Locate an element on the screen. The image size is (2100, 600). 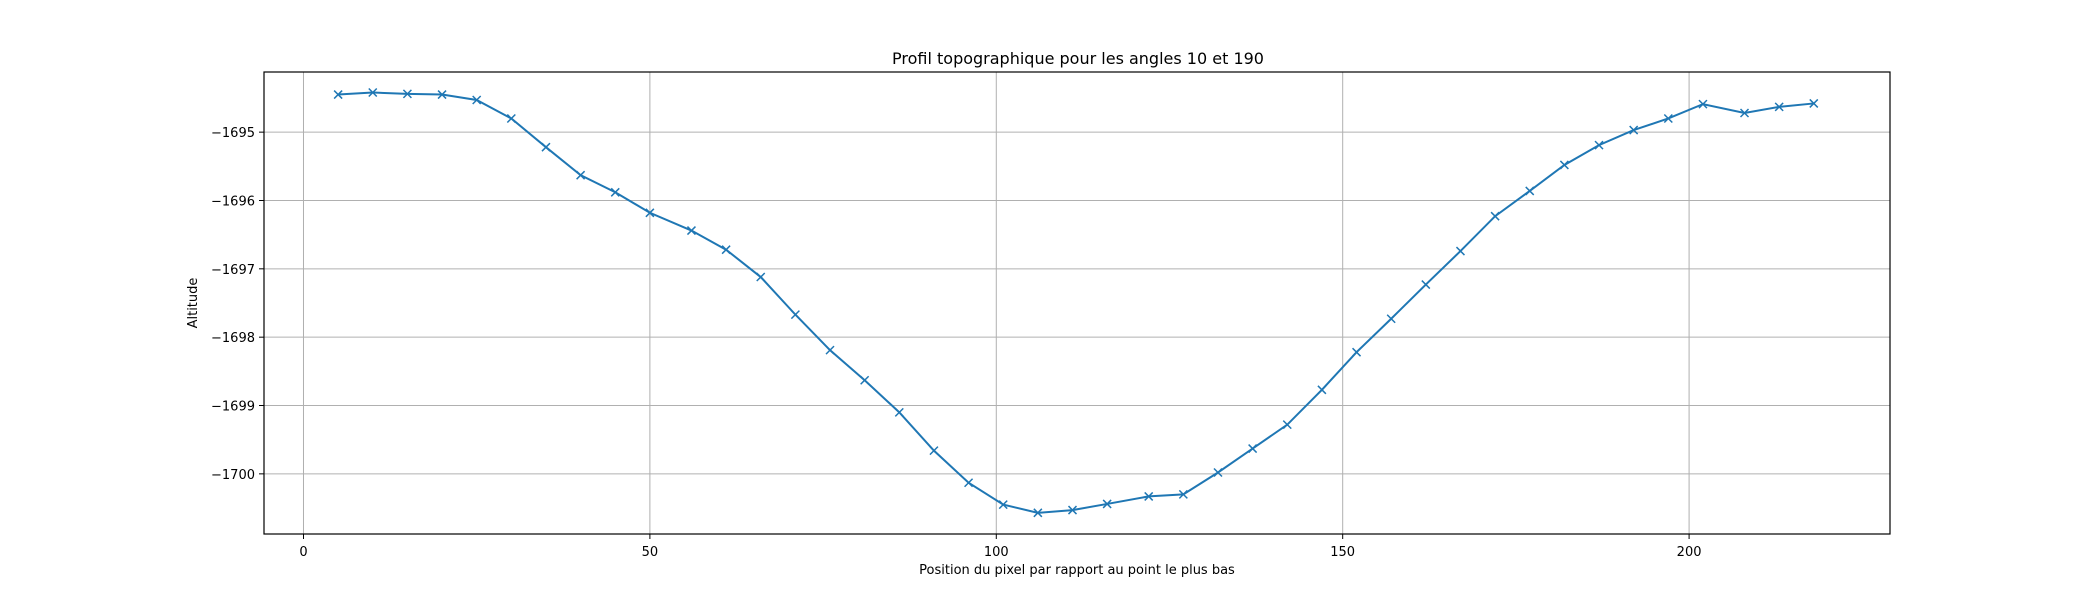
y-tick-label: −1695 is located at coordinates (233, 133).